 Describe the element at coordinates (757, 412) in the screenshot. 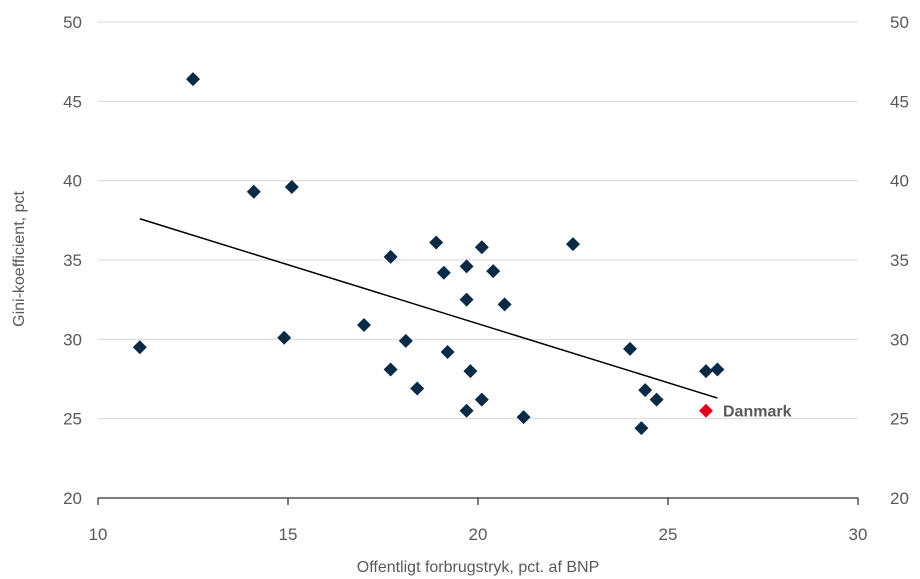

I see `annotation-danmark: Danmark` at that location.